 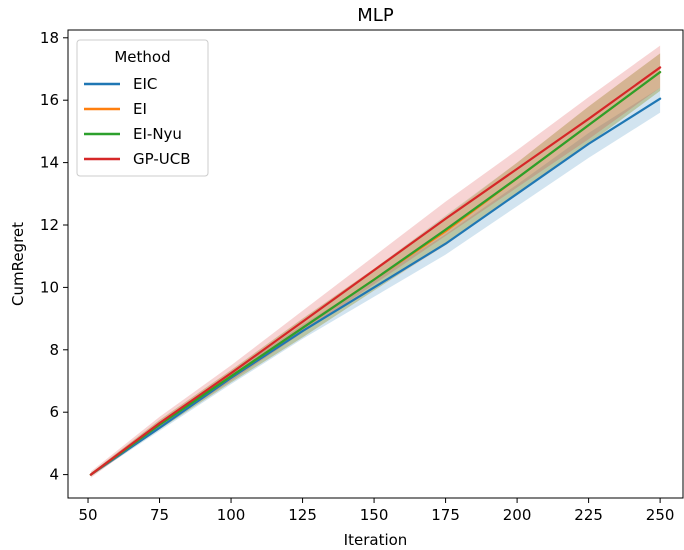 I want to click on legend-label: EI-Nyu, so click(x=157, y=134).